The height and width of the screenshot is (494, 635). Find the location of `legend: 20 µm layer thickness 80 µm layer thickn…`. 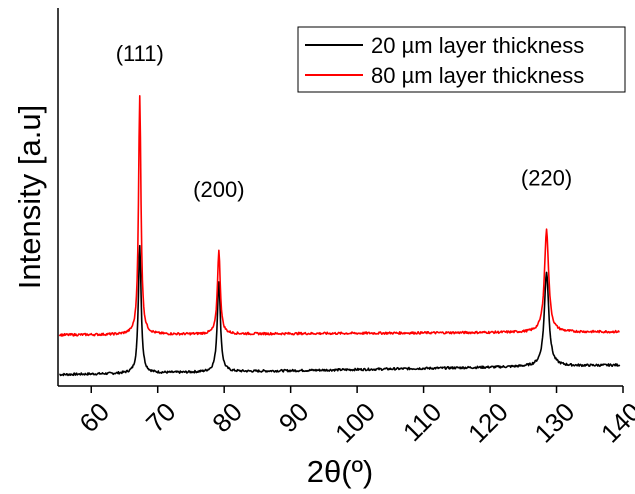

legend: 20 µm layer thickness 80 µm layer thickn… is located at coordinates (461, 59).